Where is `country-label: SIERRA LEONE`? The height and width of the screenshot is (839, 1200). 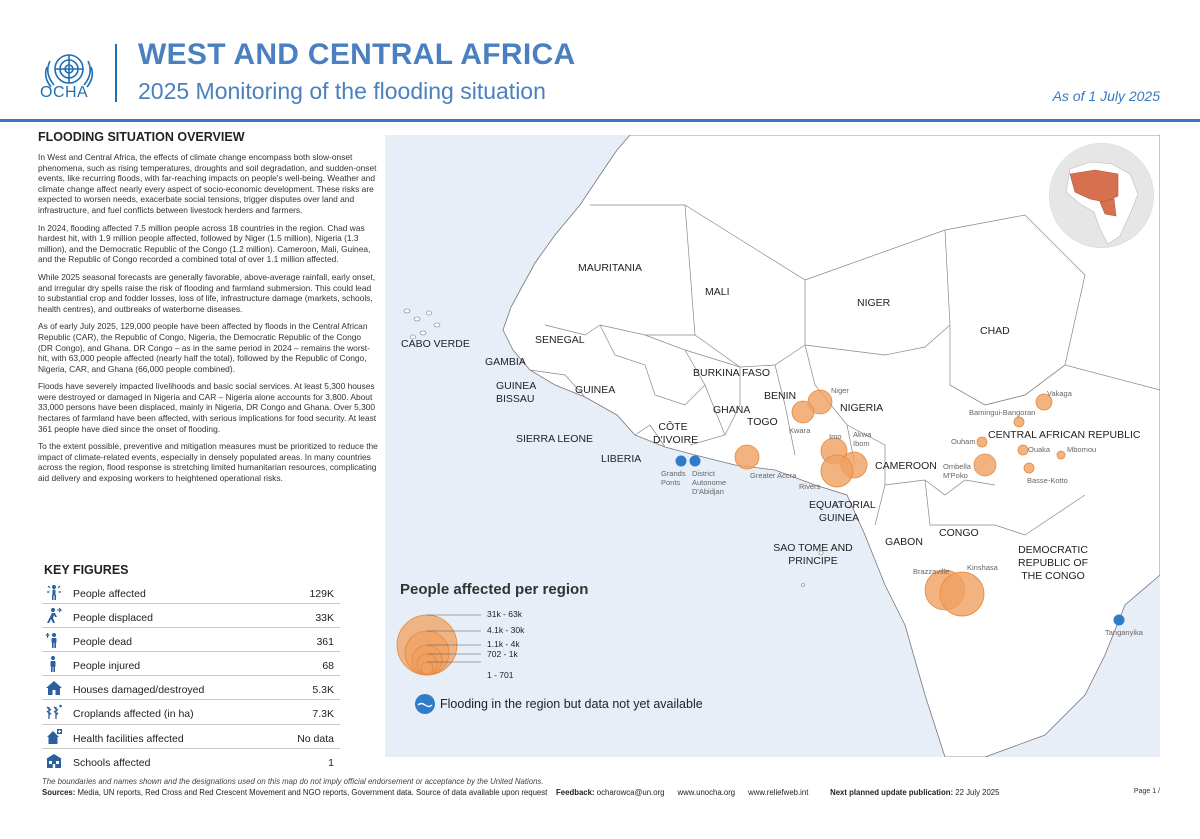 country-label: SIERRA LEONE is located at coordinates (555, 439).